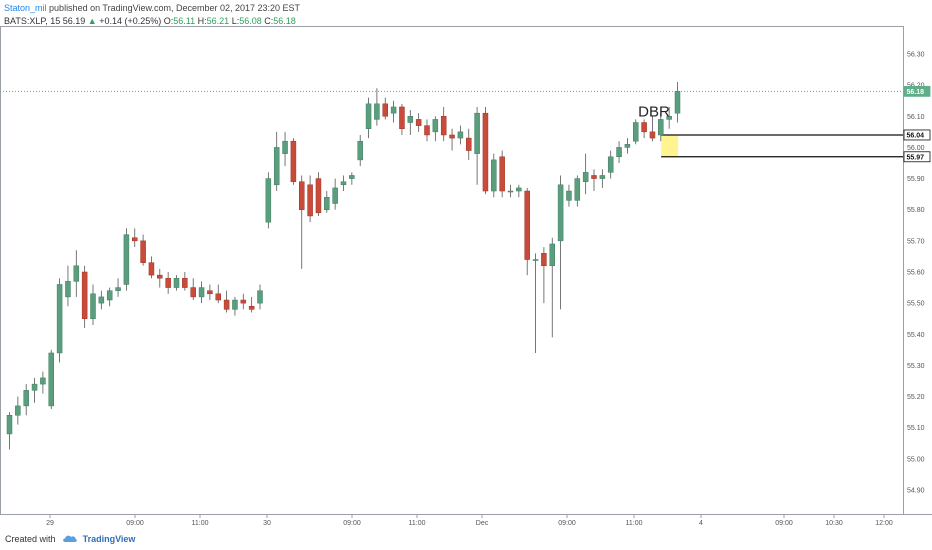 The width and height of the screenshot is (932, 550). I want to click on y-tick-label: 56.00, so click(916, 148).